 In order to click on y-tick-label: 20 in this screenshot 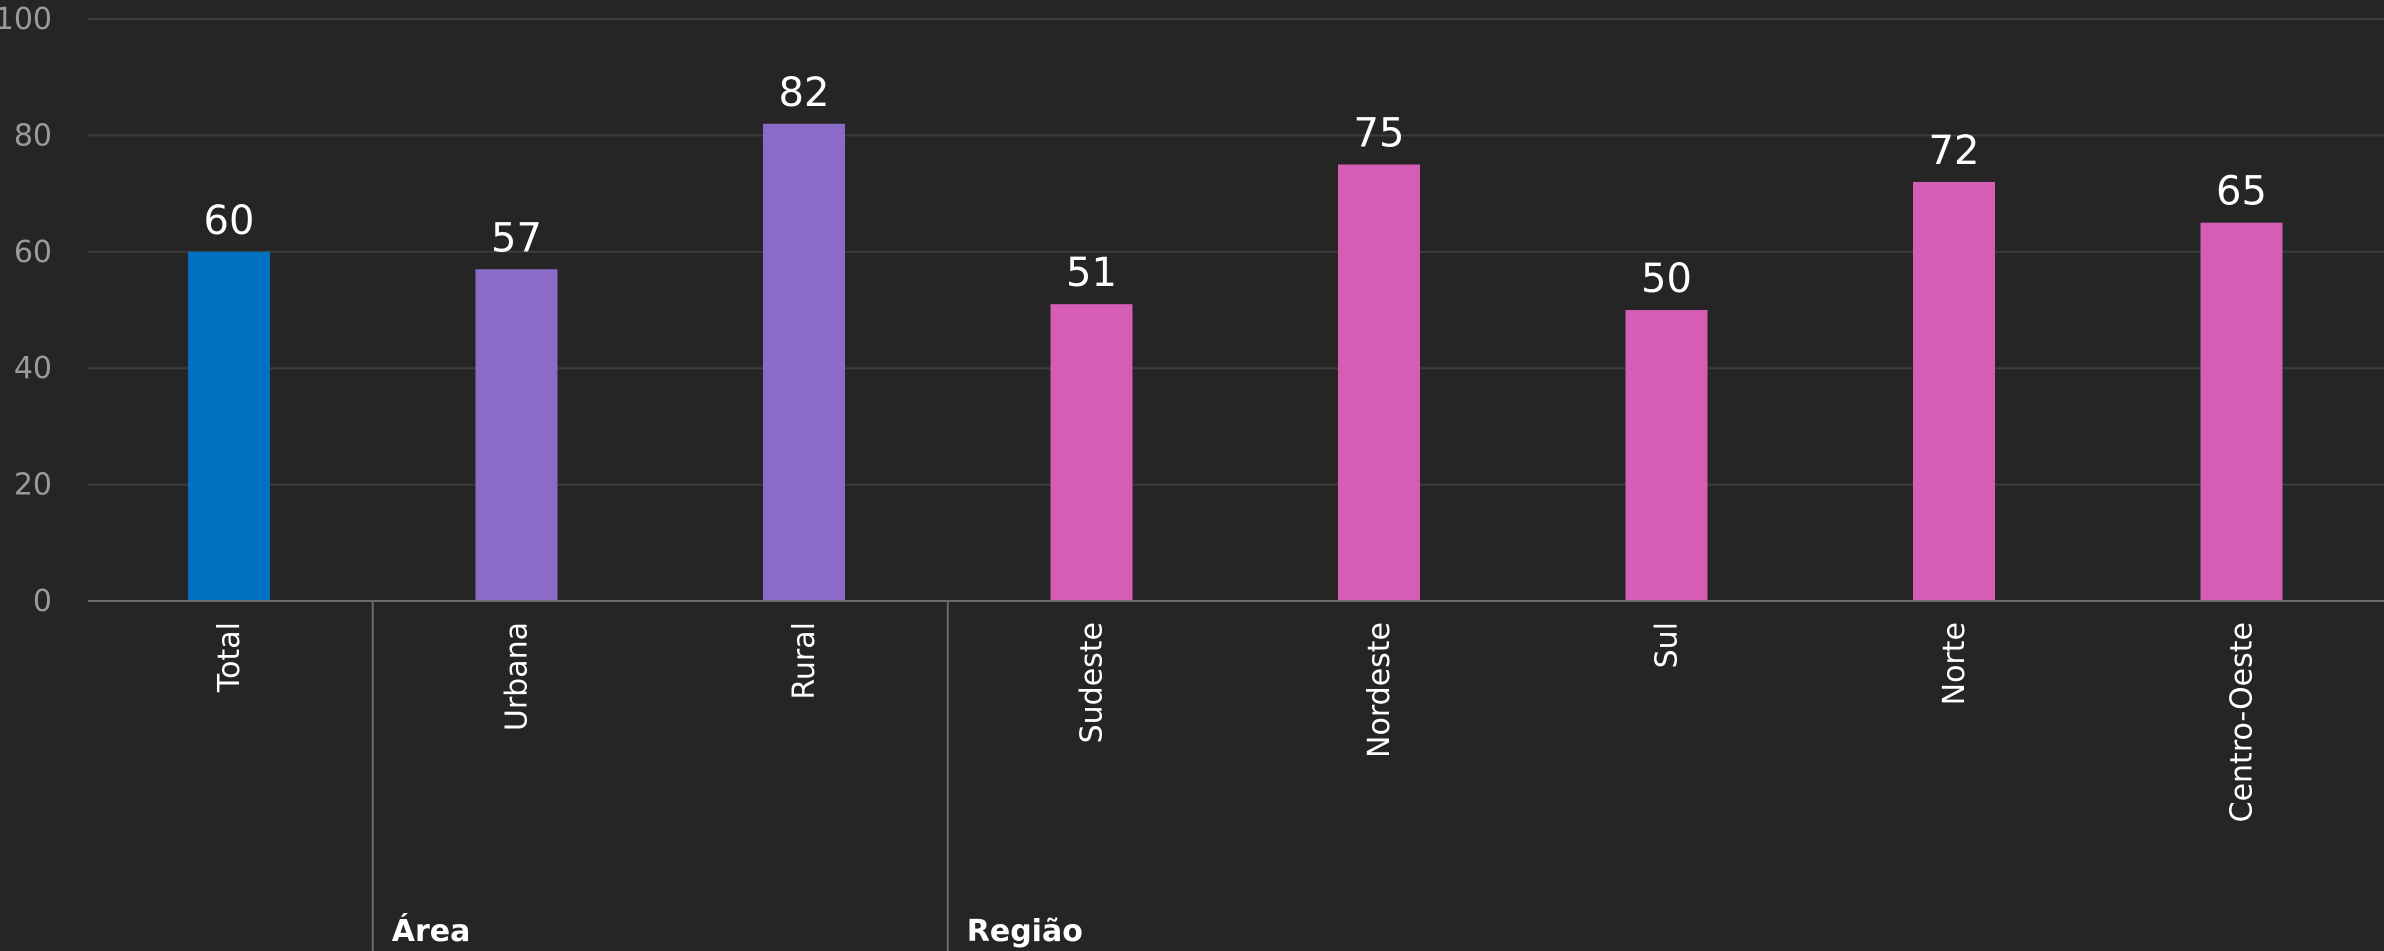, I will do `click(33, 485)`.